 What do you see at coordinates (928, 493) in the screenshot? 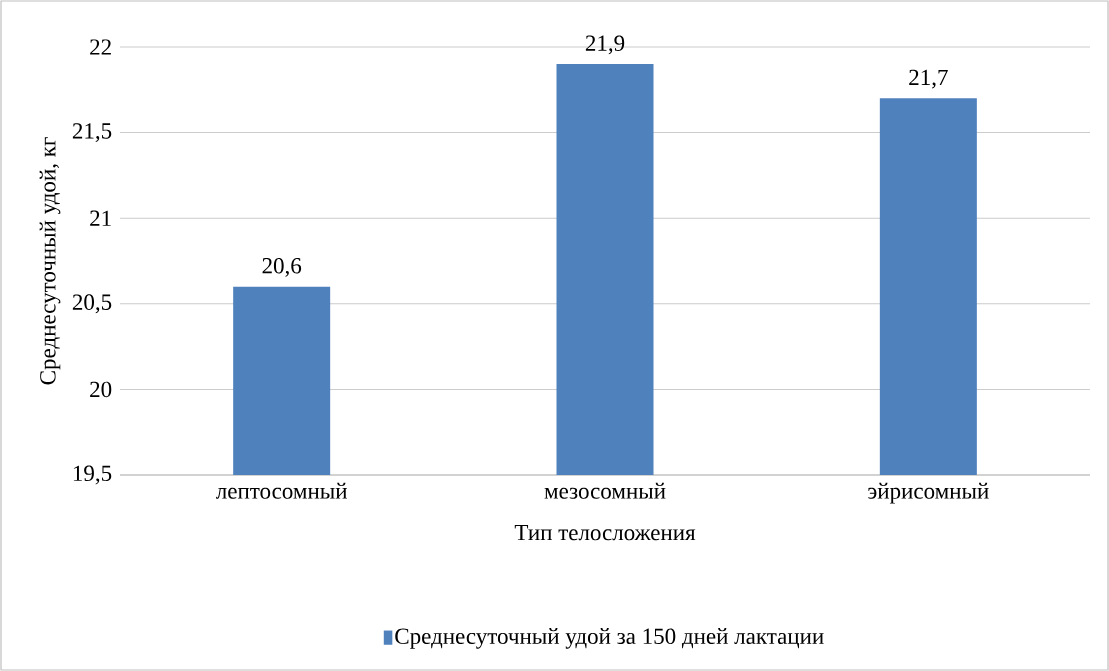
I see `x-tick-label: эйрисомный` at bounding box center [928, 493].